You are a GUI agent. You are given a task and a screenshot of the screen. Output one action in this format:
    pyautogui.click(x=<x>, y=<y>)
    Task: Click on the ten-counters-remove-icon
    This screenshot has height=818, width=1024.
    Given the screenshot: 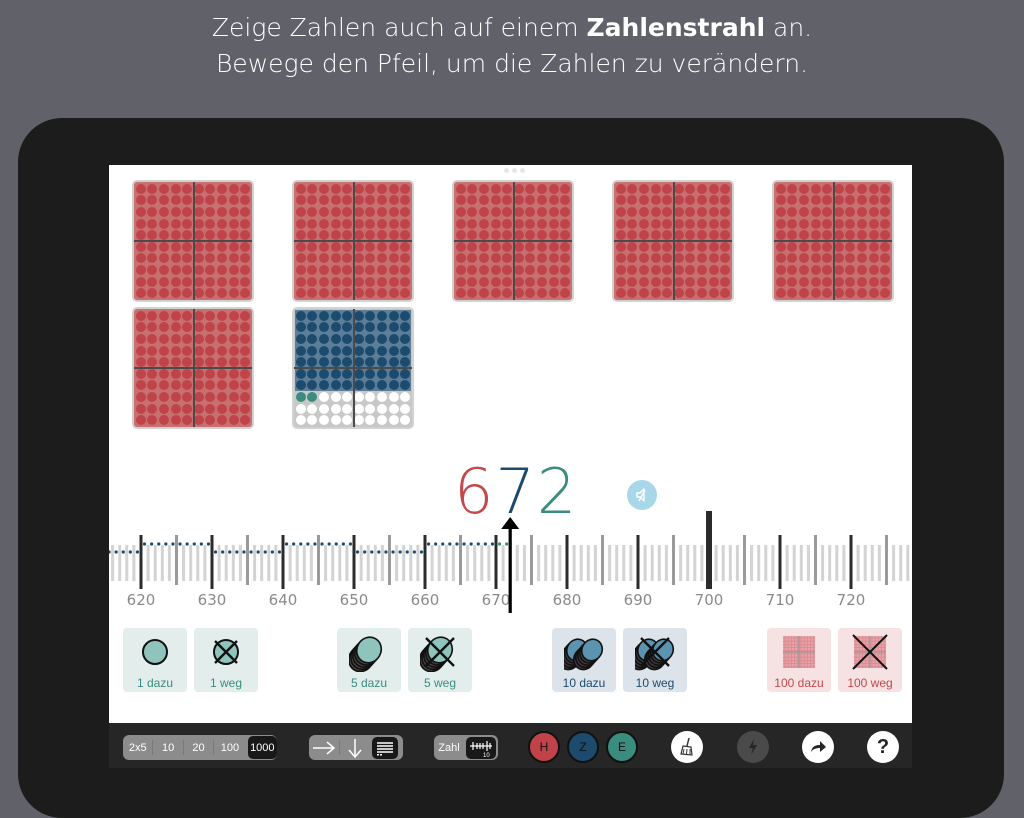 What is the action you would take?
    pyautogui.click(x=655, y=654)
    